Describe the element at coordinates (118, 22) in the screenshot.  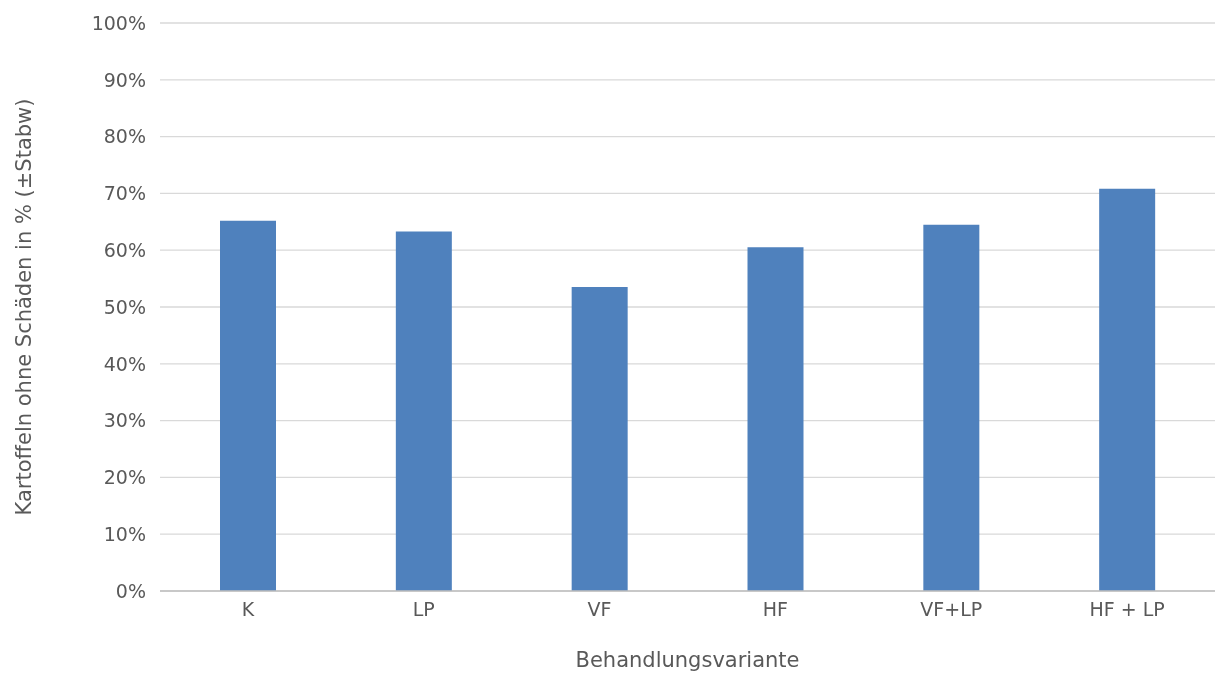
I see `y-tick-label: 100%` at that location.